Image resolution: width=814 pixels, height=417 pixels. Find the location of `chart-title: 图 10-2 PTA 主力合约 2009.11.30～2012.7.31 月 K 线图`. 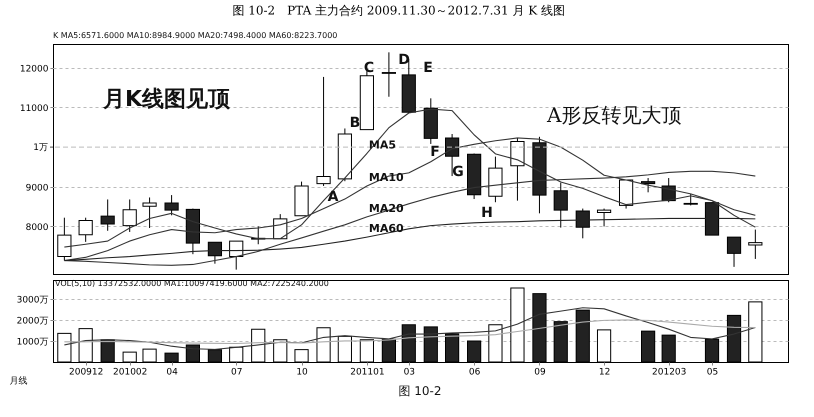

chart-title: 图 10-2 PTA 主力合约 2009.11.30～2012.7.31 月 K 线图 is located at coordinates (399, 11).